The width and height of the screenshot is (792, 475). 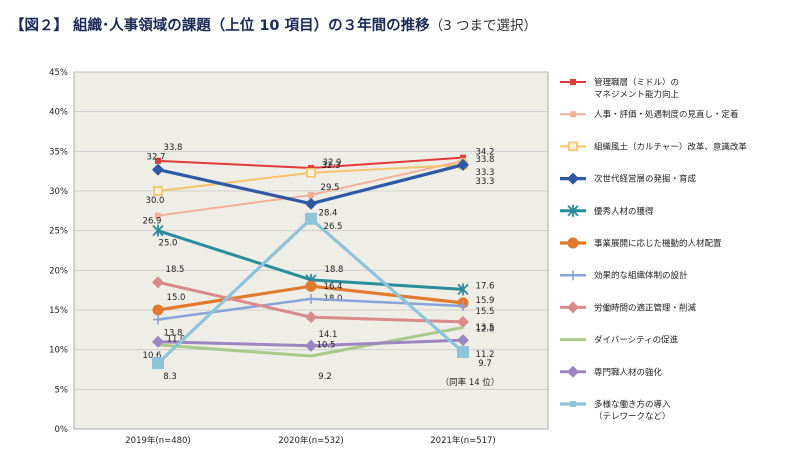 What do you see at coordinates (645, 307) in the screenshot?
I see `legend-label: 労働時間の適正管理・削減` at bounding box center [645, 307].